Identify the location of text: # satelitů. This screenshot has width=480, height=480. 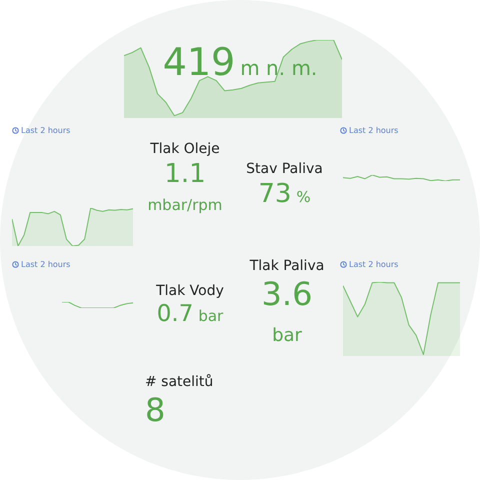
(179, 382).